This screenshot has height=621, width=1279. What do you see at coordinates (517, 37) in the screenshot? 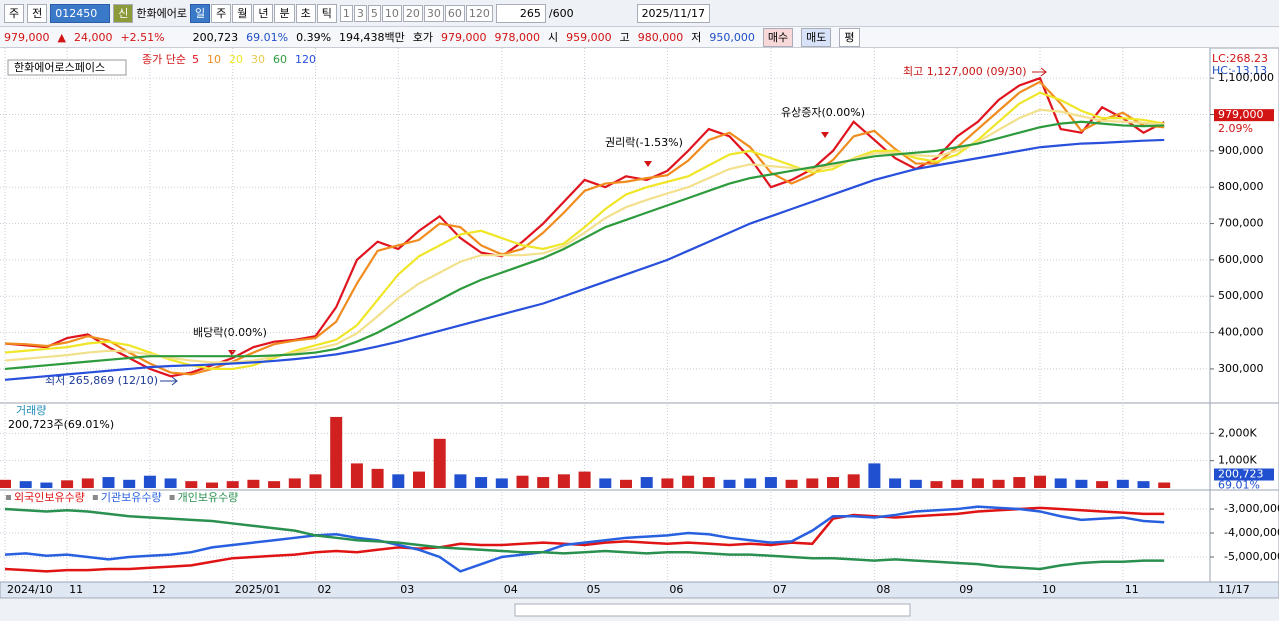
I see `bid: 978,000` at bounding box center [517, 37].